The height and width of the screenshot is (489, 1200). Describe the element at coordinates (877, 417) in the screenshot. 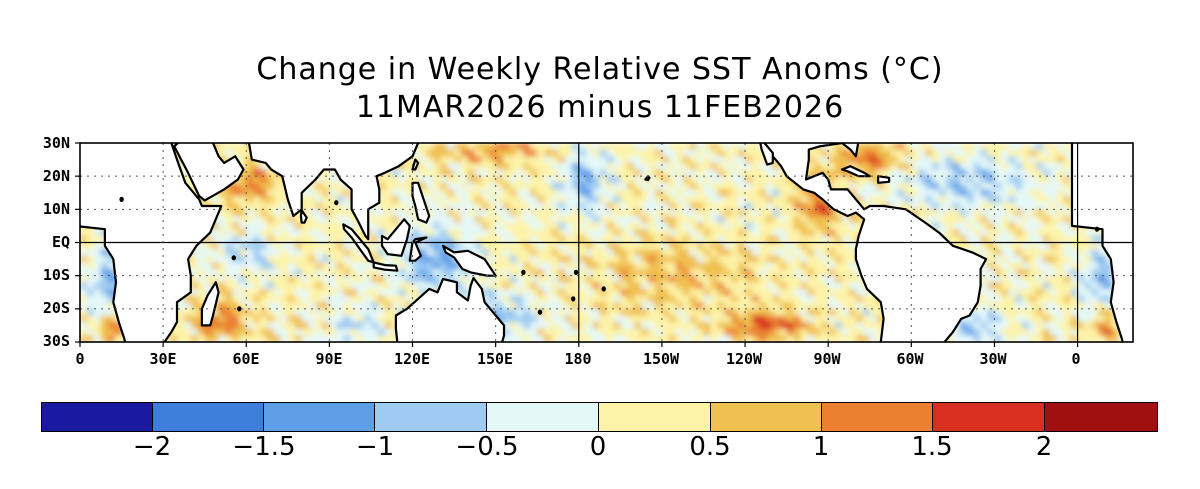

I see `colorbar-box` at that location.